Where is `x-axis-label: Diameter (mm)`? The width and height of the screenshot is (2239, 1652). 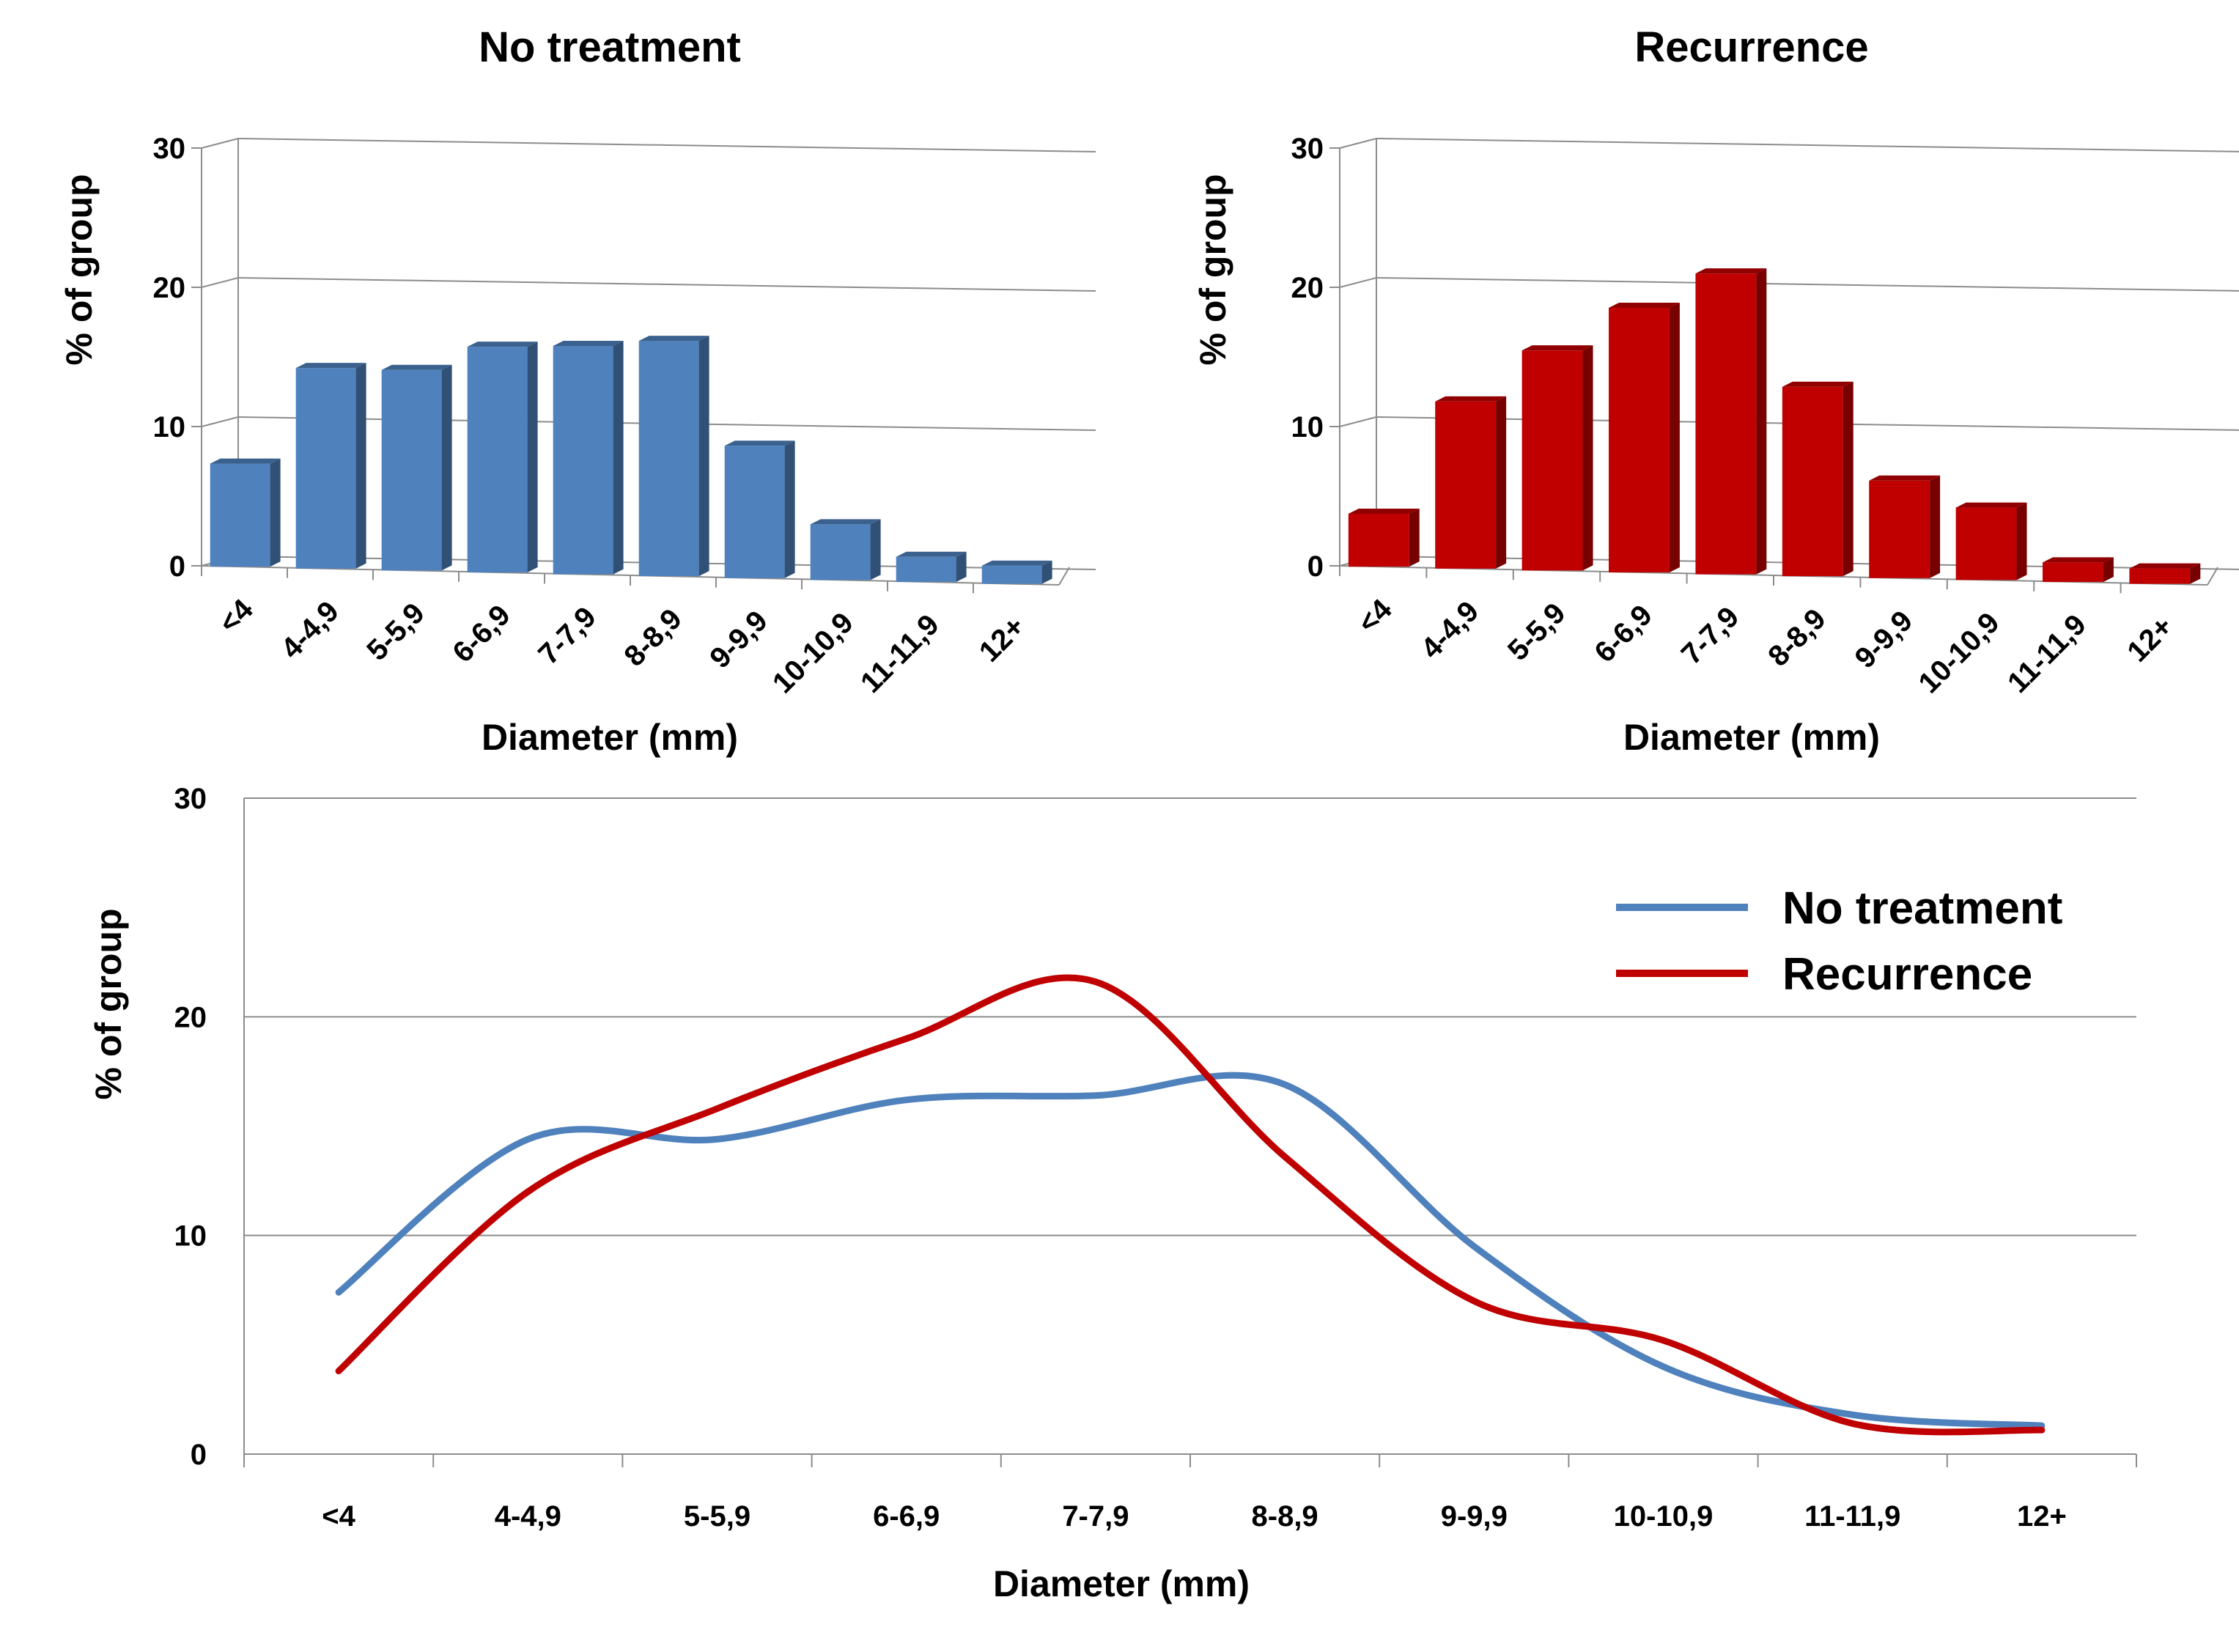
x-axis-label: Diameter (mm) is located at coordinates (1752, 737).